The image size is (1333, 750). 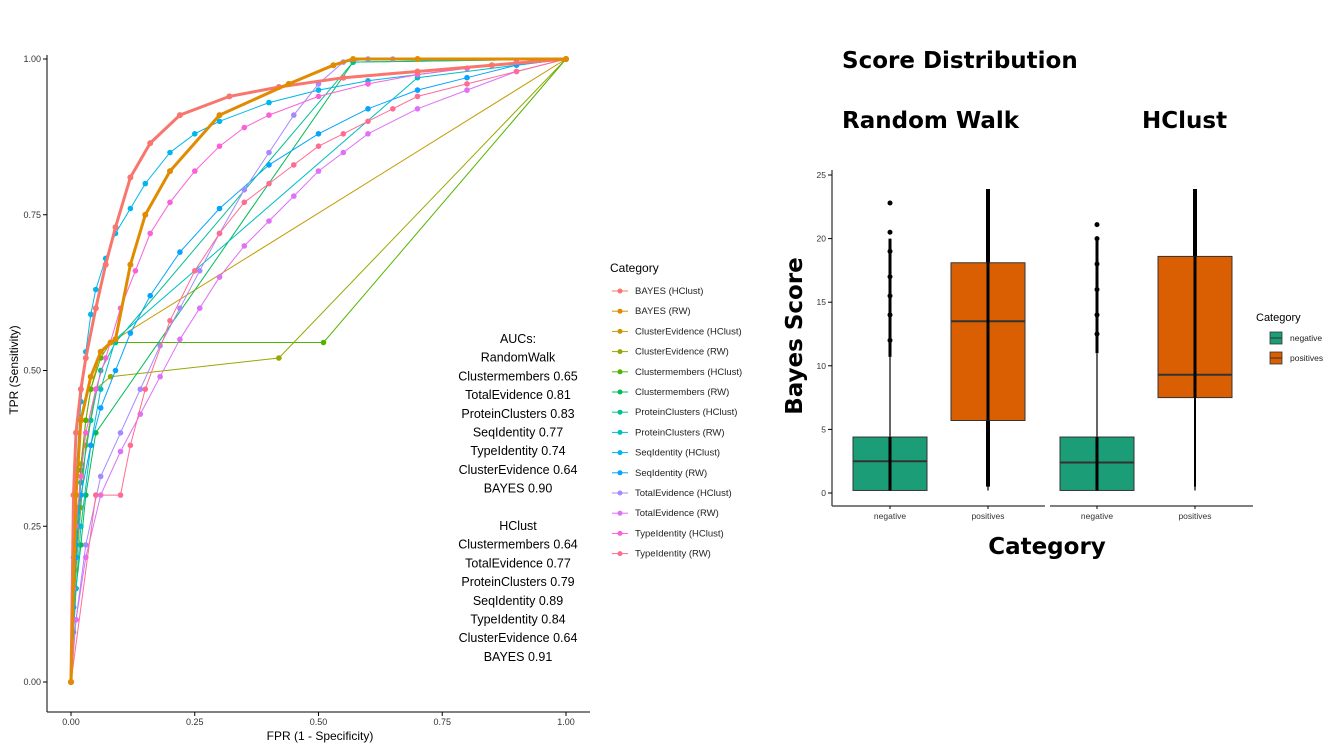 I want to click on auc-line: SeqIdentity 0.89, so click(x=518, y=601).